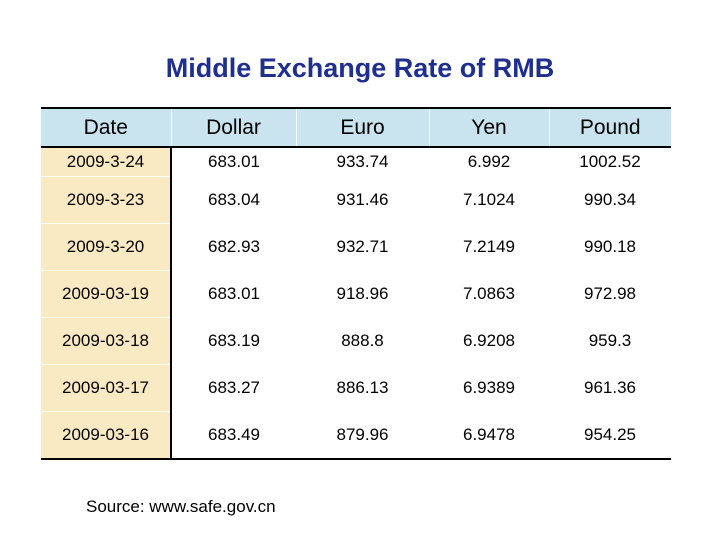  What do you see at coordinates (489, 247) in the screenshot?
I see `yen-cell: 7.2149` at bounding box center [489, 247].